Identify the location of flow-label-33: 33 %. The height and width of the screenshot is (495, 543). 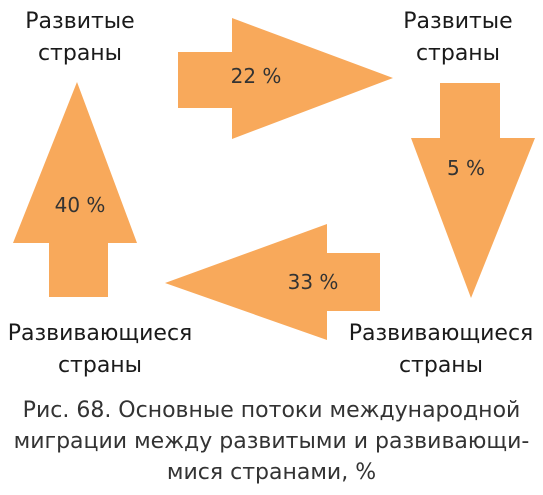
(313, 282).